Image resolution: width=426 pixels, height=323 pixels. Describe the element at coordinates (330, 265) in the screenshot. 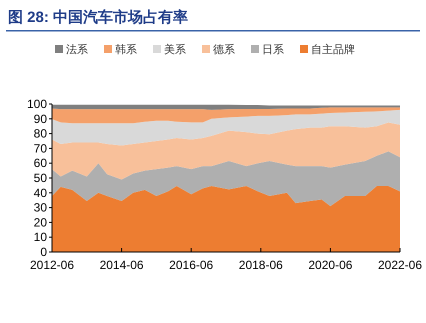

I see `x-tick-label: 2020-06` at that location.